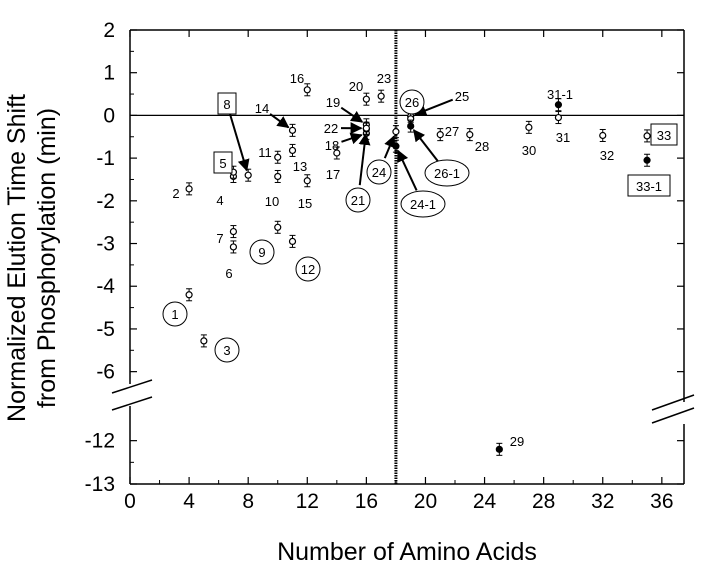 The width and height of the screenshot is (723, 582). Describe the element at coordinates (109, 73) in the screenshot. I see `y-tick-label: 1` at that location.